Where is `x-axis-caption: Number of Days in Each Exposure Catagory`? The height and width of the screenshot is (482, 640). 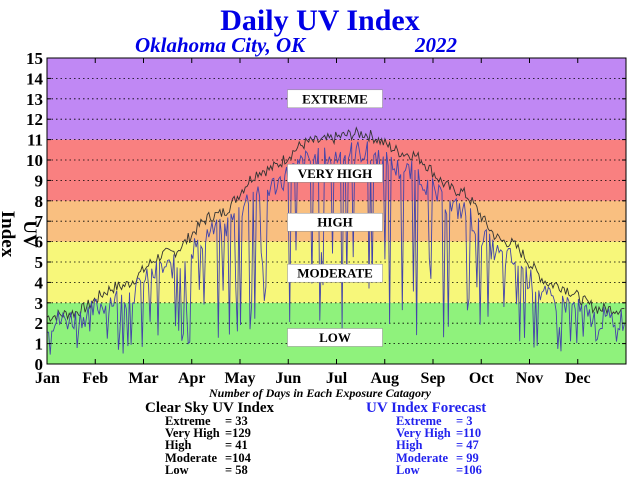 x-axis-caption: Number of Days in Each Exposure Catagory is located at coordinates (320, 393).